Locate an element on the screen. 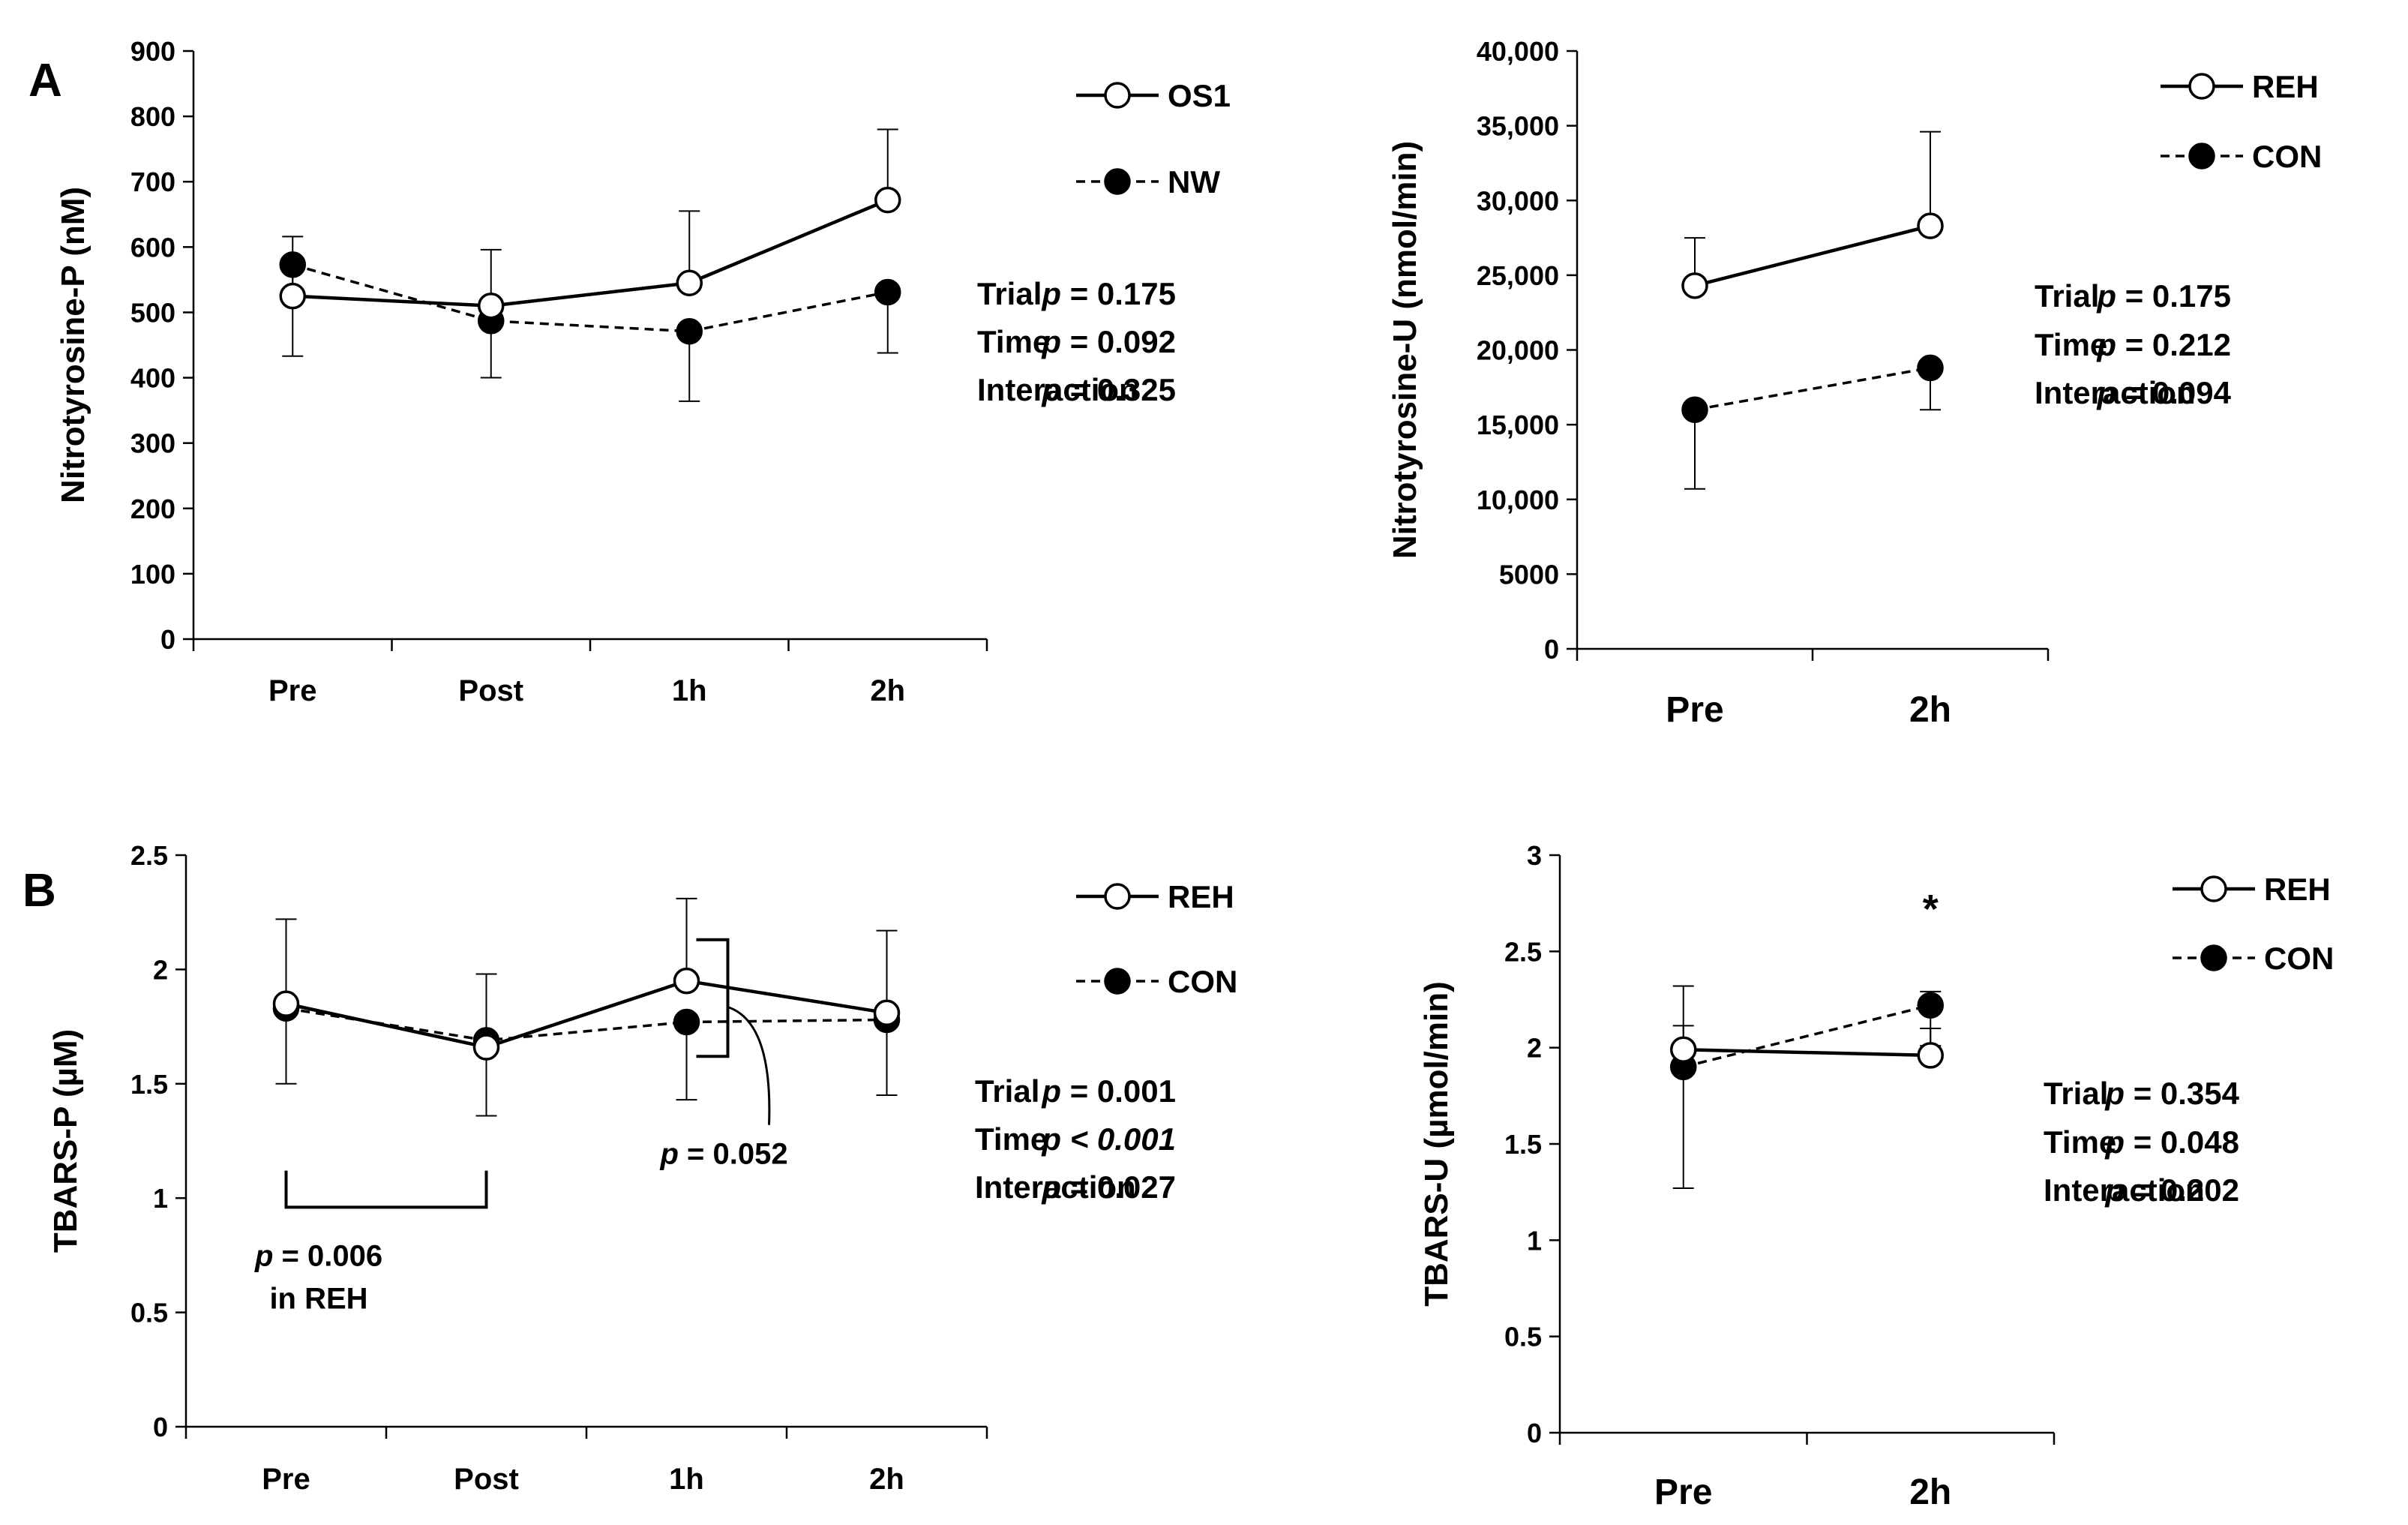  y-tick-label: 400 is located at coordinates (152, 378).